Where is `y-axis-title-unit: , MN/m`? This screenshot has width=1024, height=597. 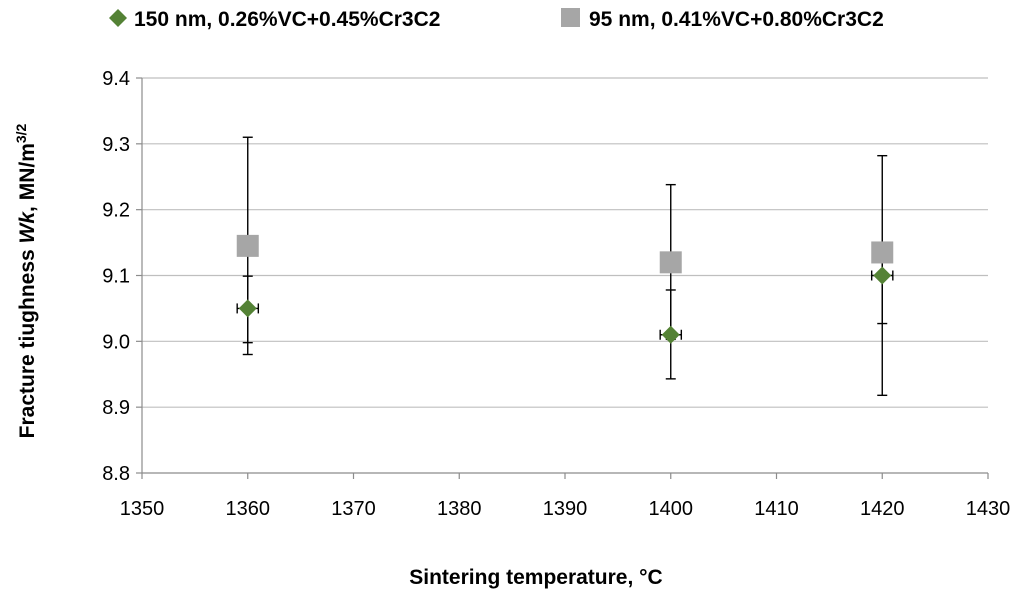 y-axis-title-unit: , MN/m is located at coordinates (27, 177).